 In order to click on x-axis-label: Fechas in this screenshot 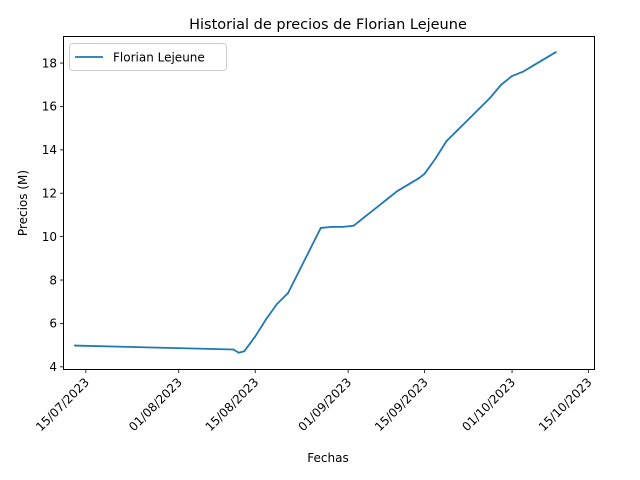, I will do `click(327, 458)`.